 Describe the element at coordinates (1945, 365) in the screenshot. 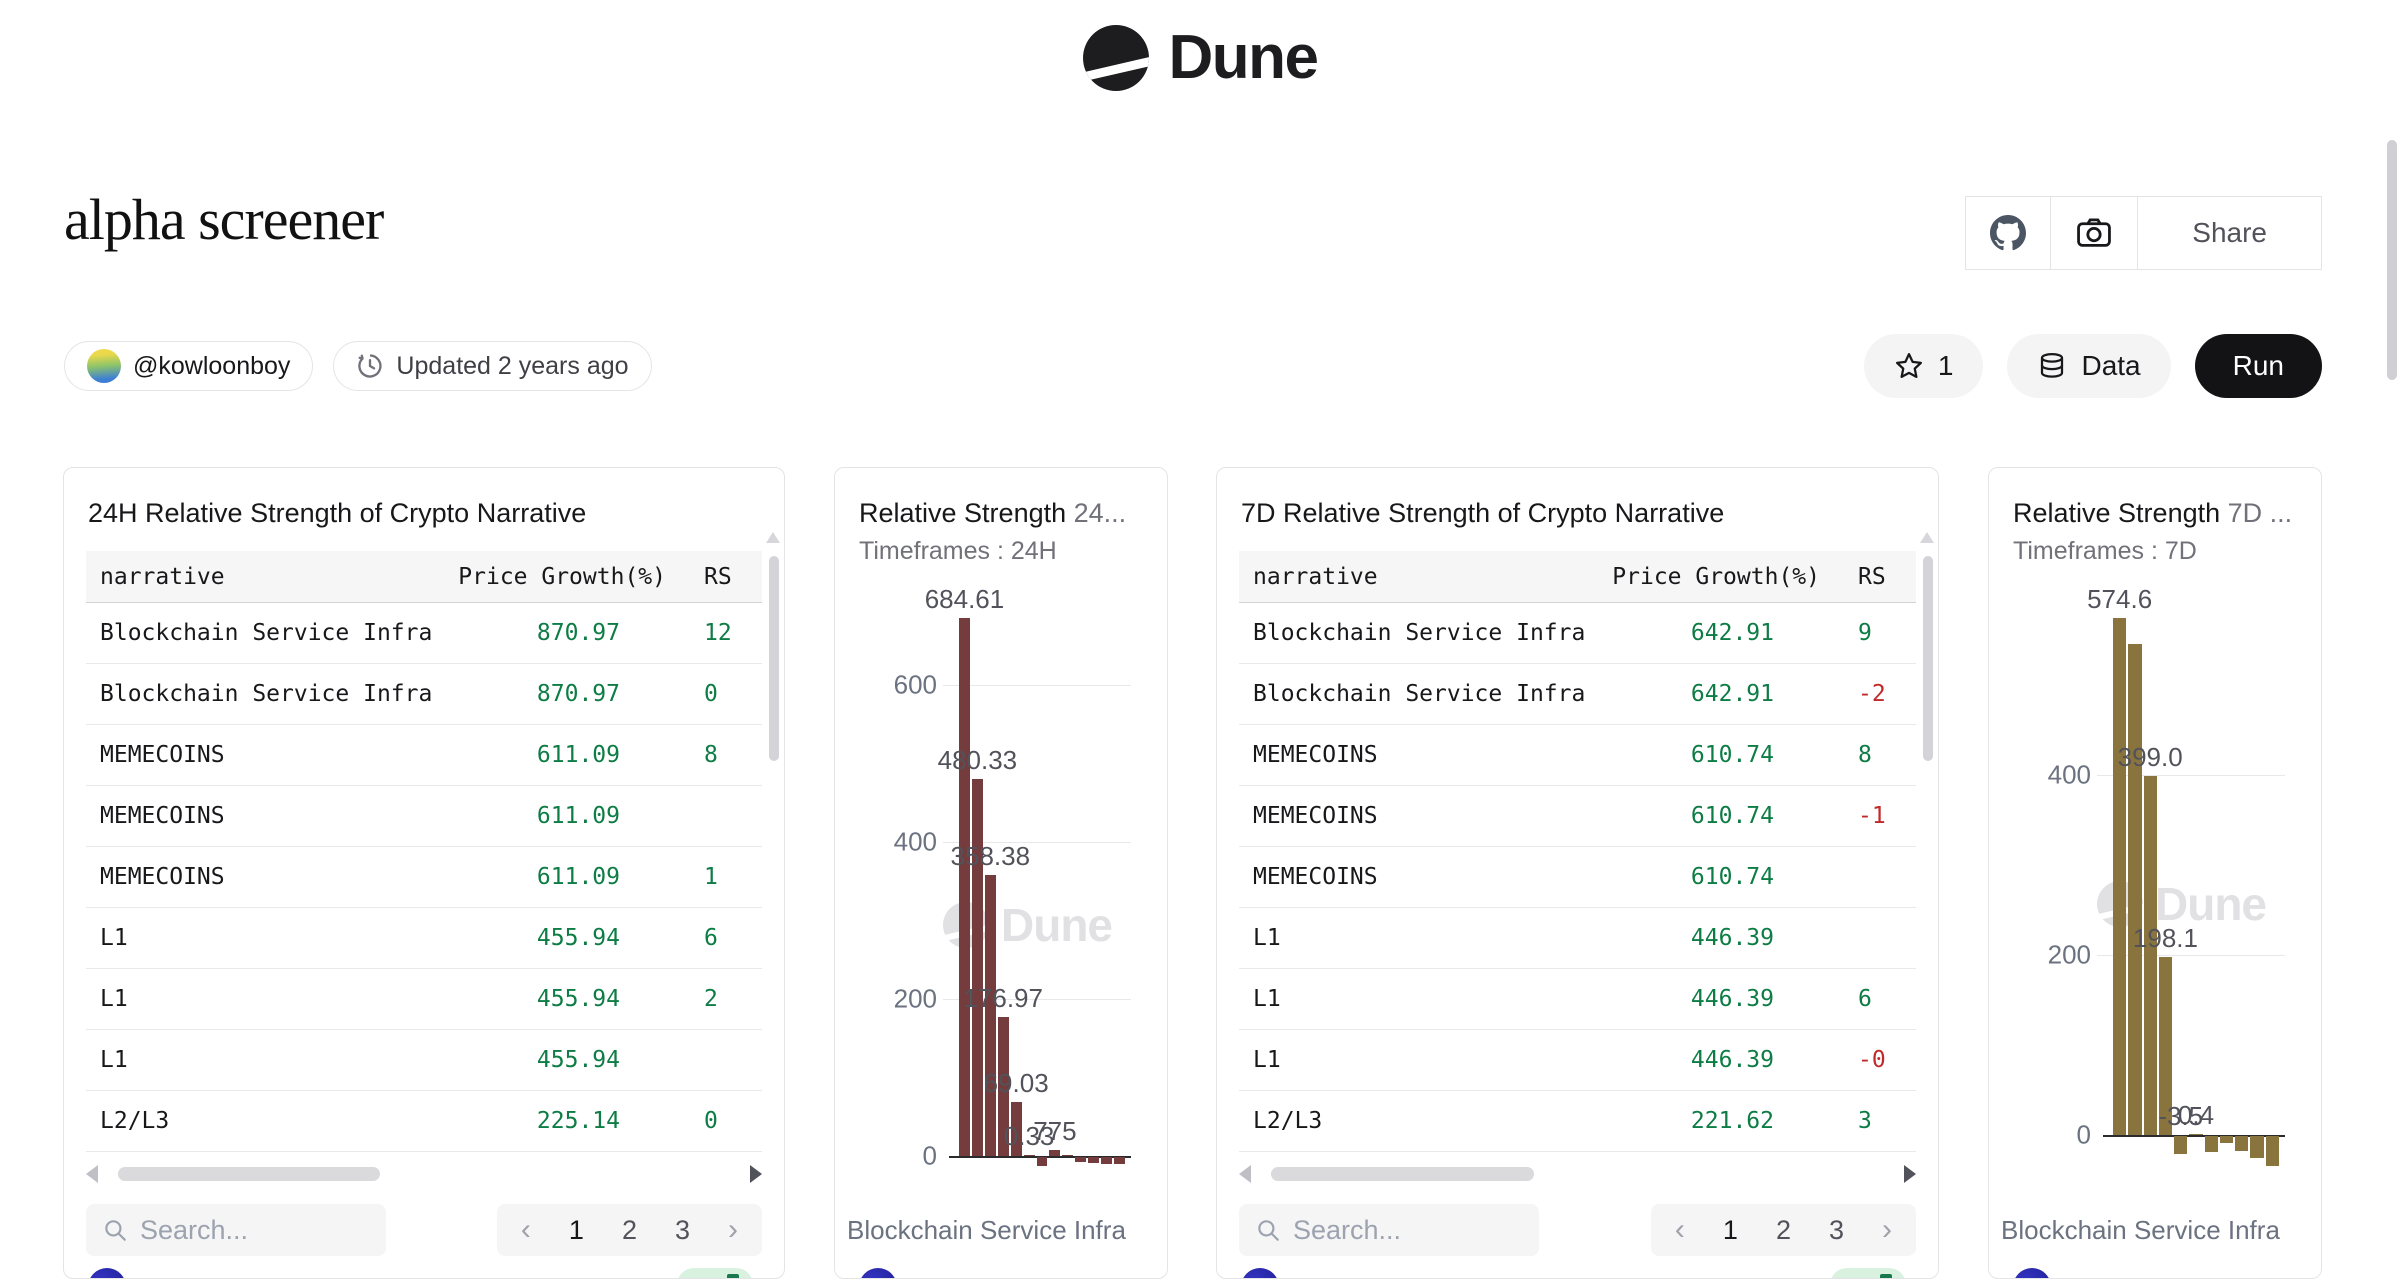

I see `star-count: 1` at that location.